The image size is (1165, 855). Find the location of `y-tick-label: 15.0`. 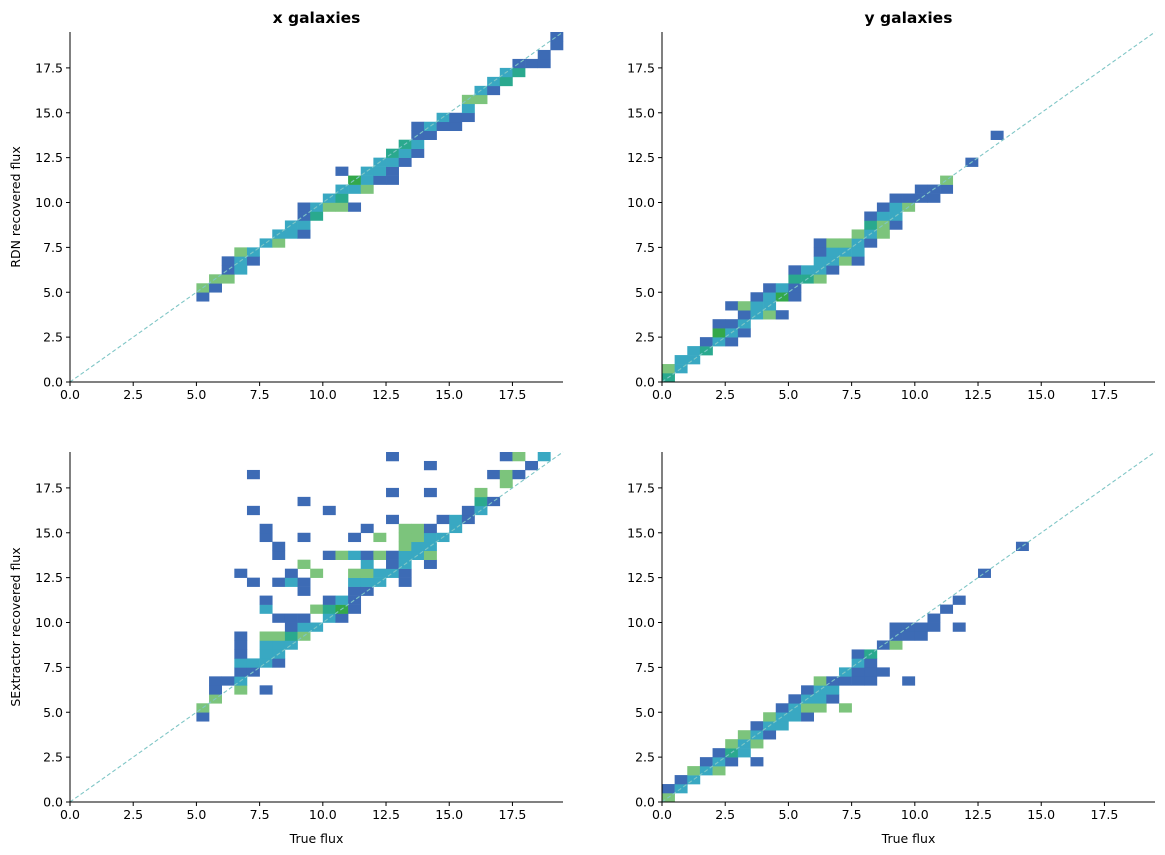

y-tick-label: 15.0 is located at coordinates (49, 112).